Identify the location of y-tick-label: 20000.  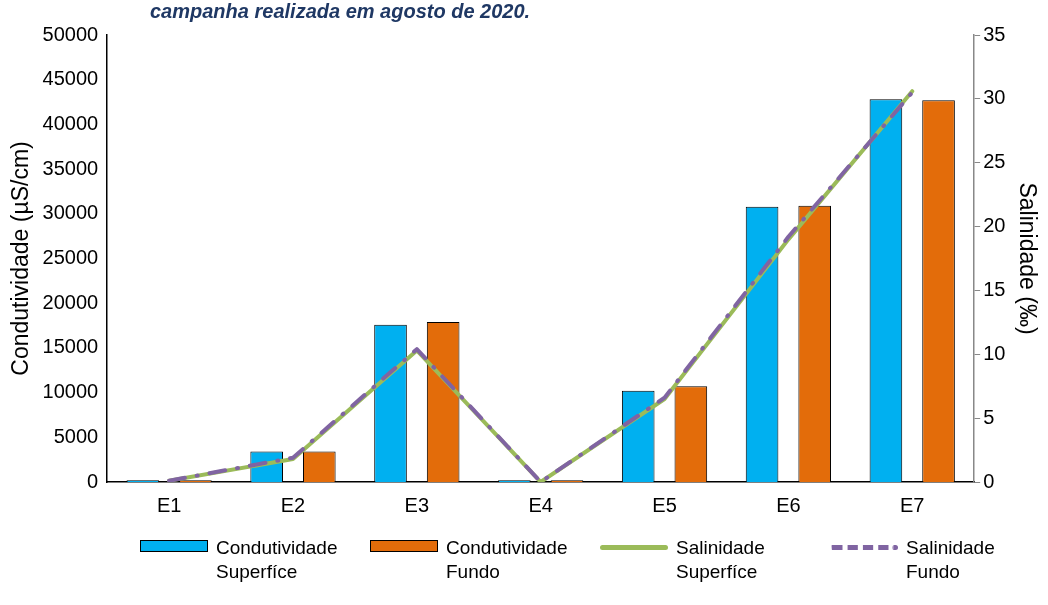
(70, 301).